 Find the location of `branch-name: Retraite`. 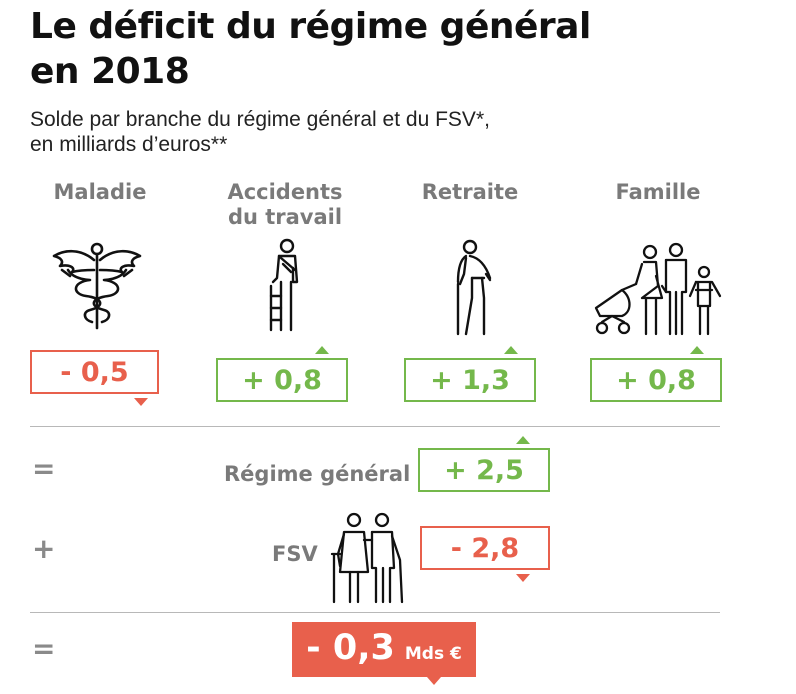

branch-name: Retraite is located at coordinates (470, 192).